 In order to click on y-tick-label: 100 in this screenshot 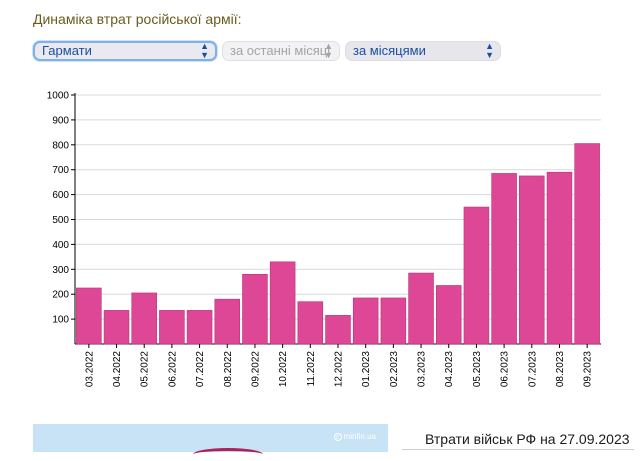, I will do `click(60, 320)`.